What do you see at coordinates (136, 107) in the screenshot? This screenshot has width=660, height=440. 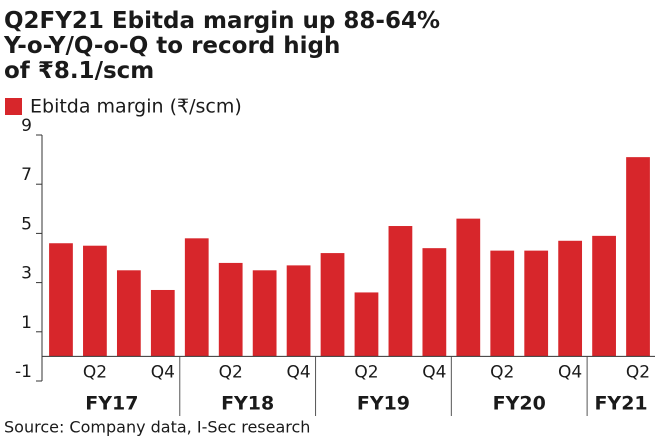 I see `legend-label: Ebitda margin (₹/scm)` at bounding box center [136, 107].